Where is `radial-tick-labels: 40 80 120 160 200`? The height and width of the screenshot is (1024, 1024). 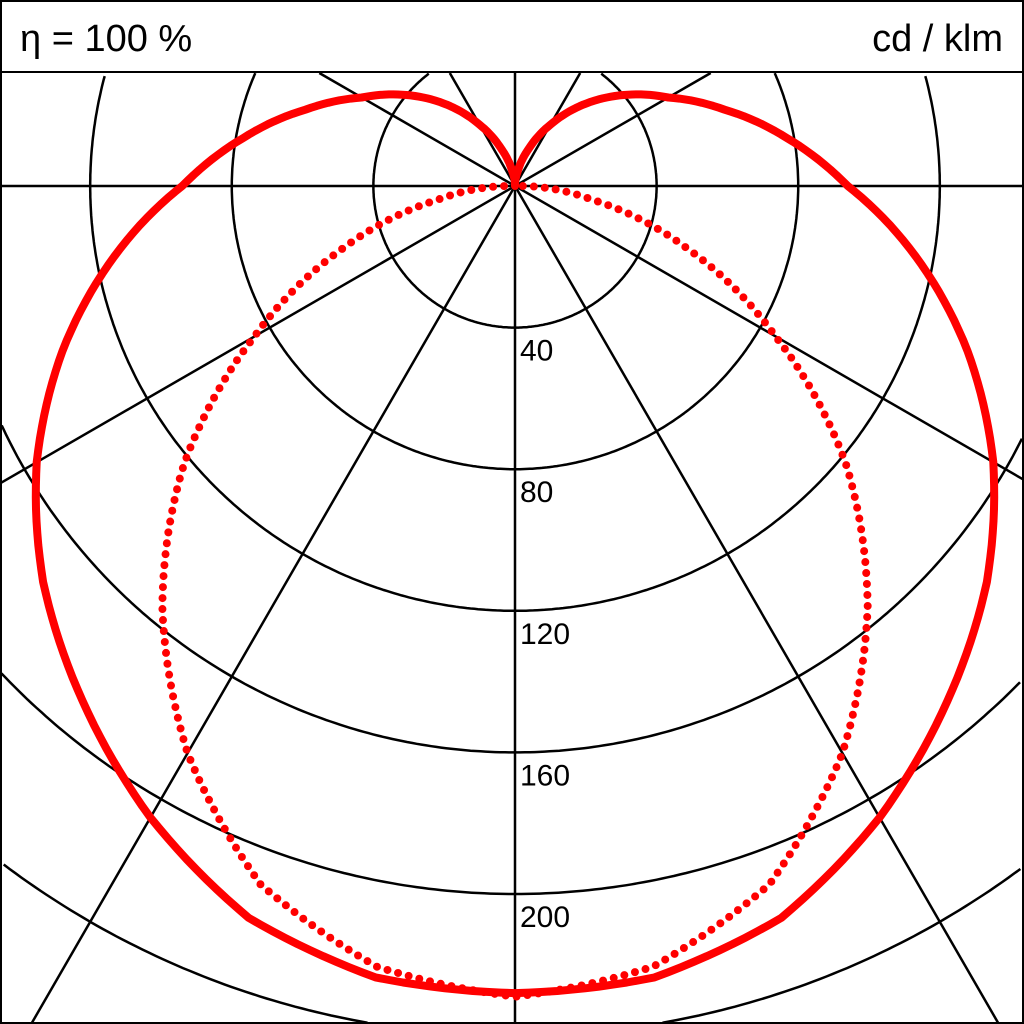 radial-tick-labels: 40 80 120 160 200 is located at coordinates (545, 634).